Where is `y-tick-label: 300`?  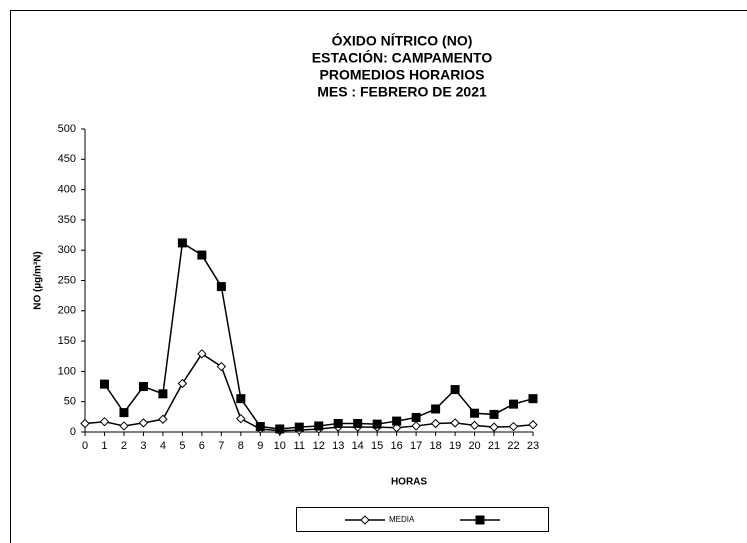
y-tick-label: 300 is located at coordinates (67, 250).